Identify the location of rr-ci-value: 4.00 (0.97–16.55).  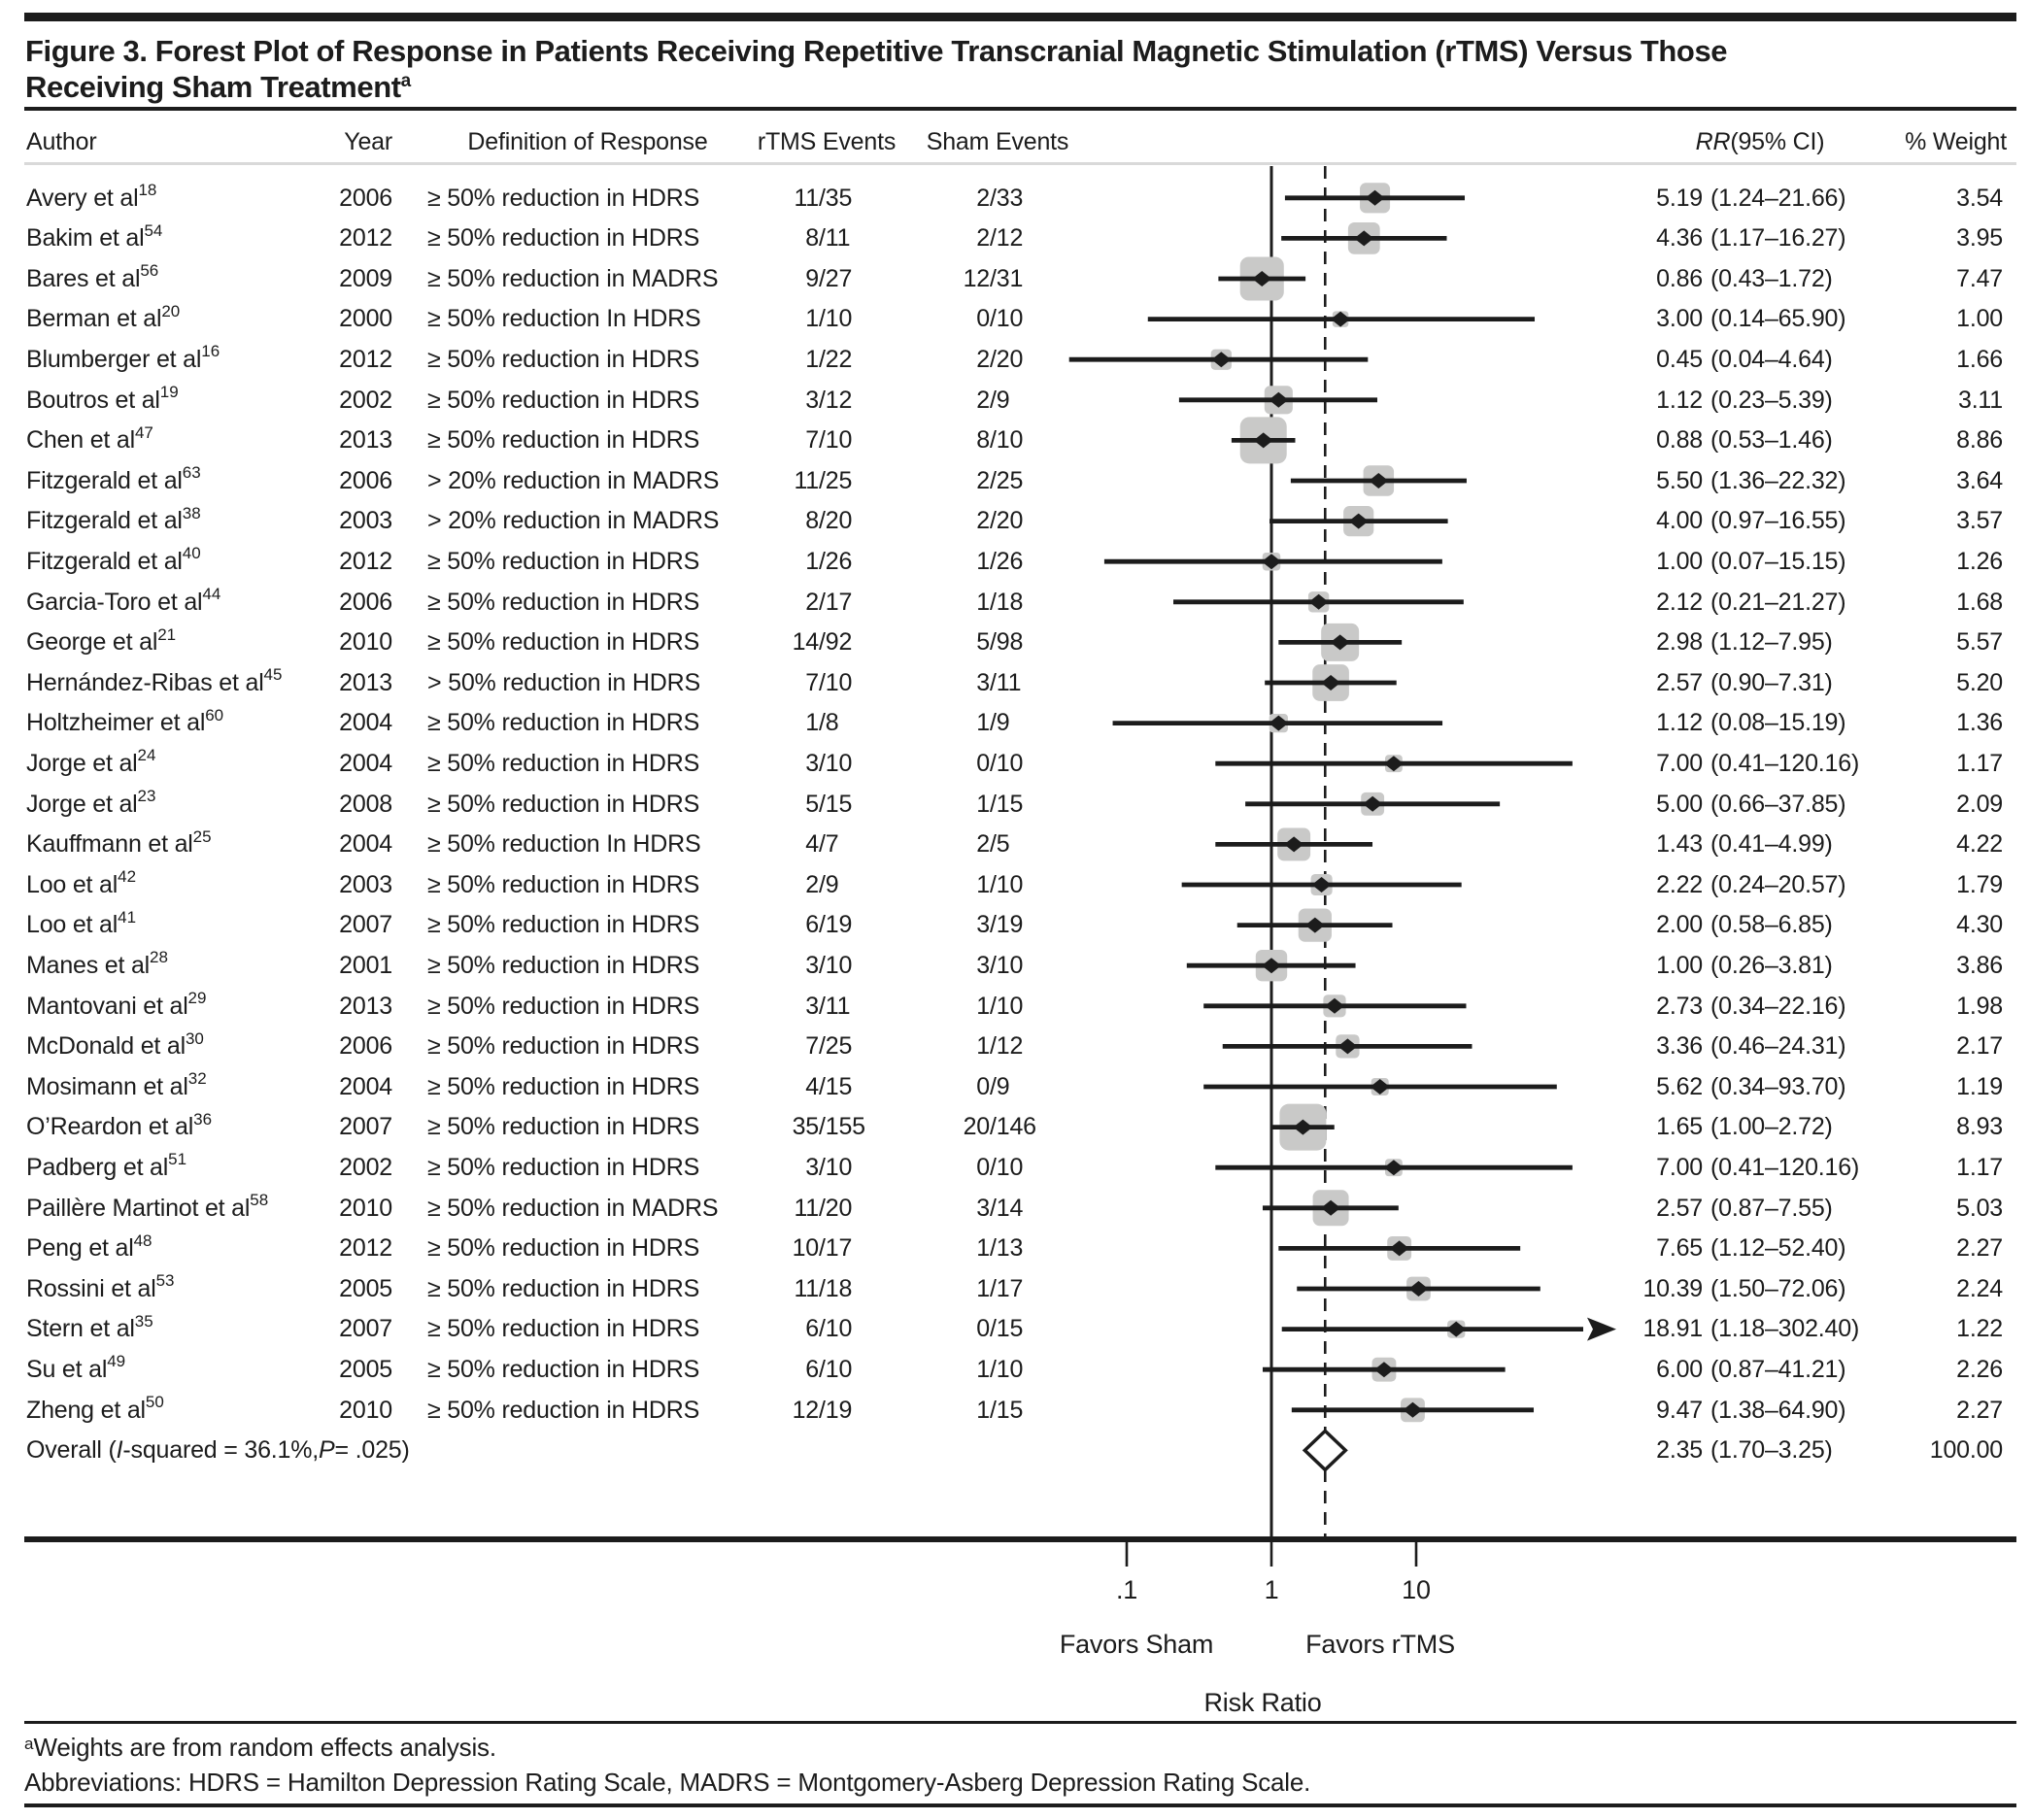
(1751, 521).